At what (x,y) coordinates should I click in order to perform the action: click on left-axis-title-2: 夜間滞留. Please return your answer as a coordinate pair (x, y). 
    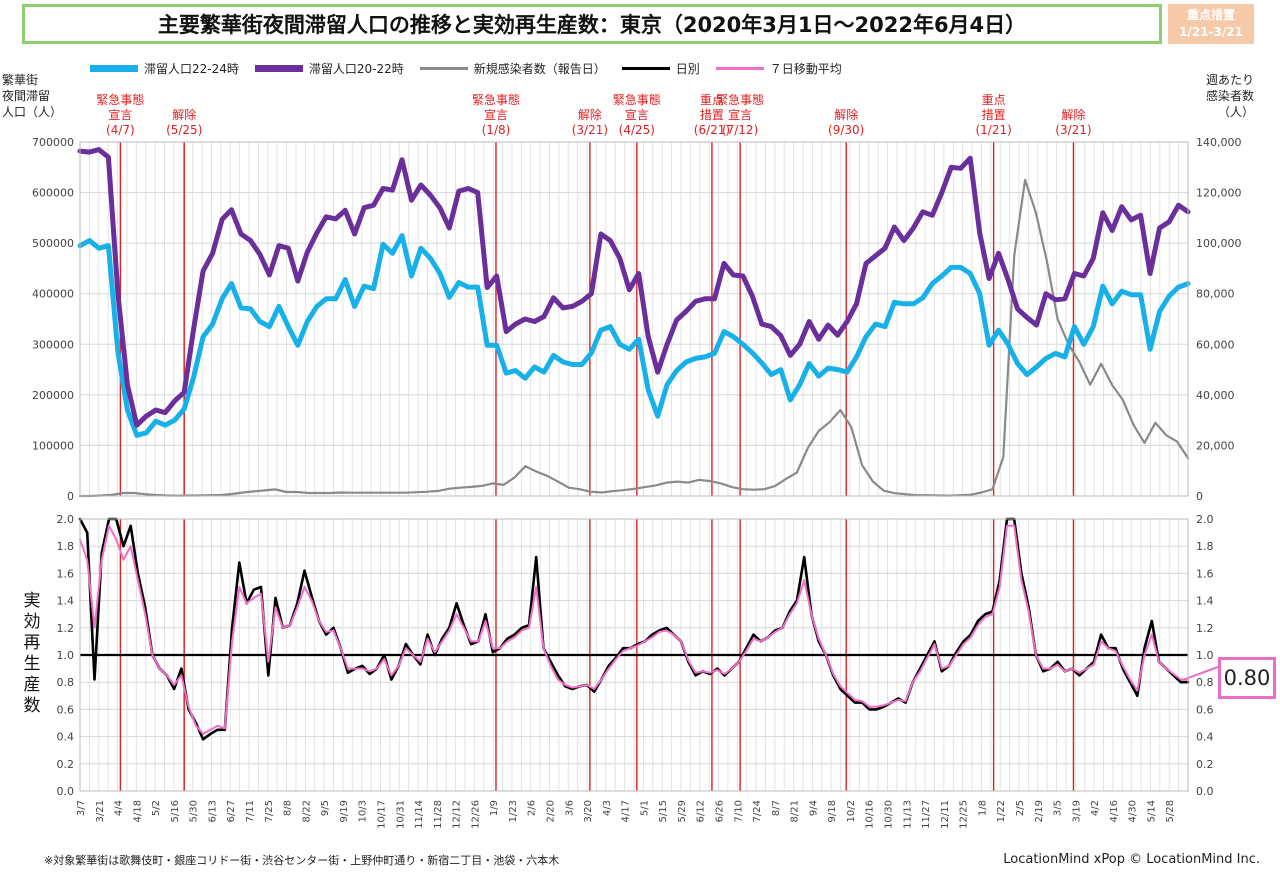
    Looking at the image, I should click on (26, 96).